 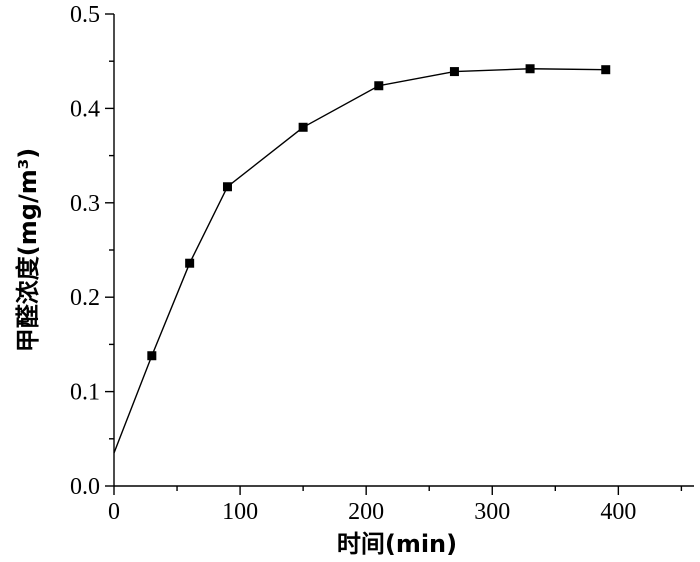 What do you see at coordinates (85, 15) in the screenshot?
I see `y-tick-label: 0.5` at bounding box center [85, 15].